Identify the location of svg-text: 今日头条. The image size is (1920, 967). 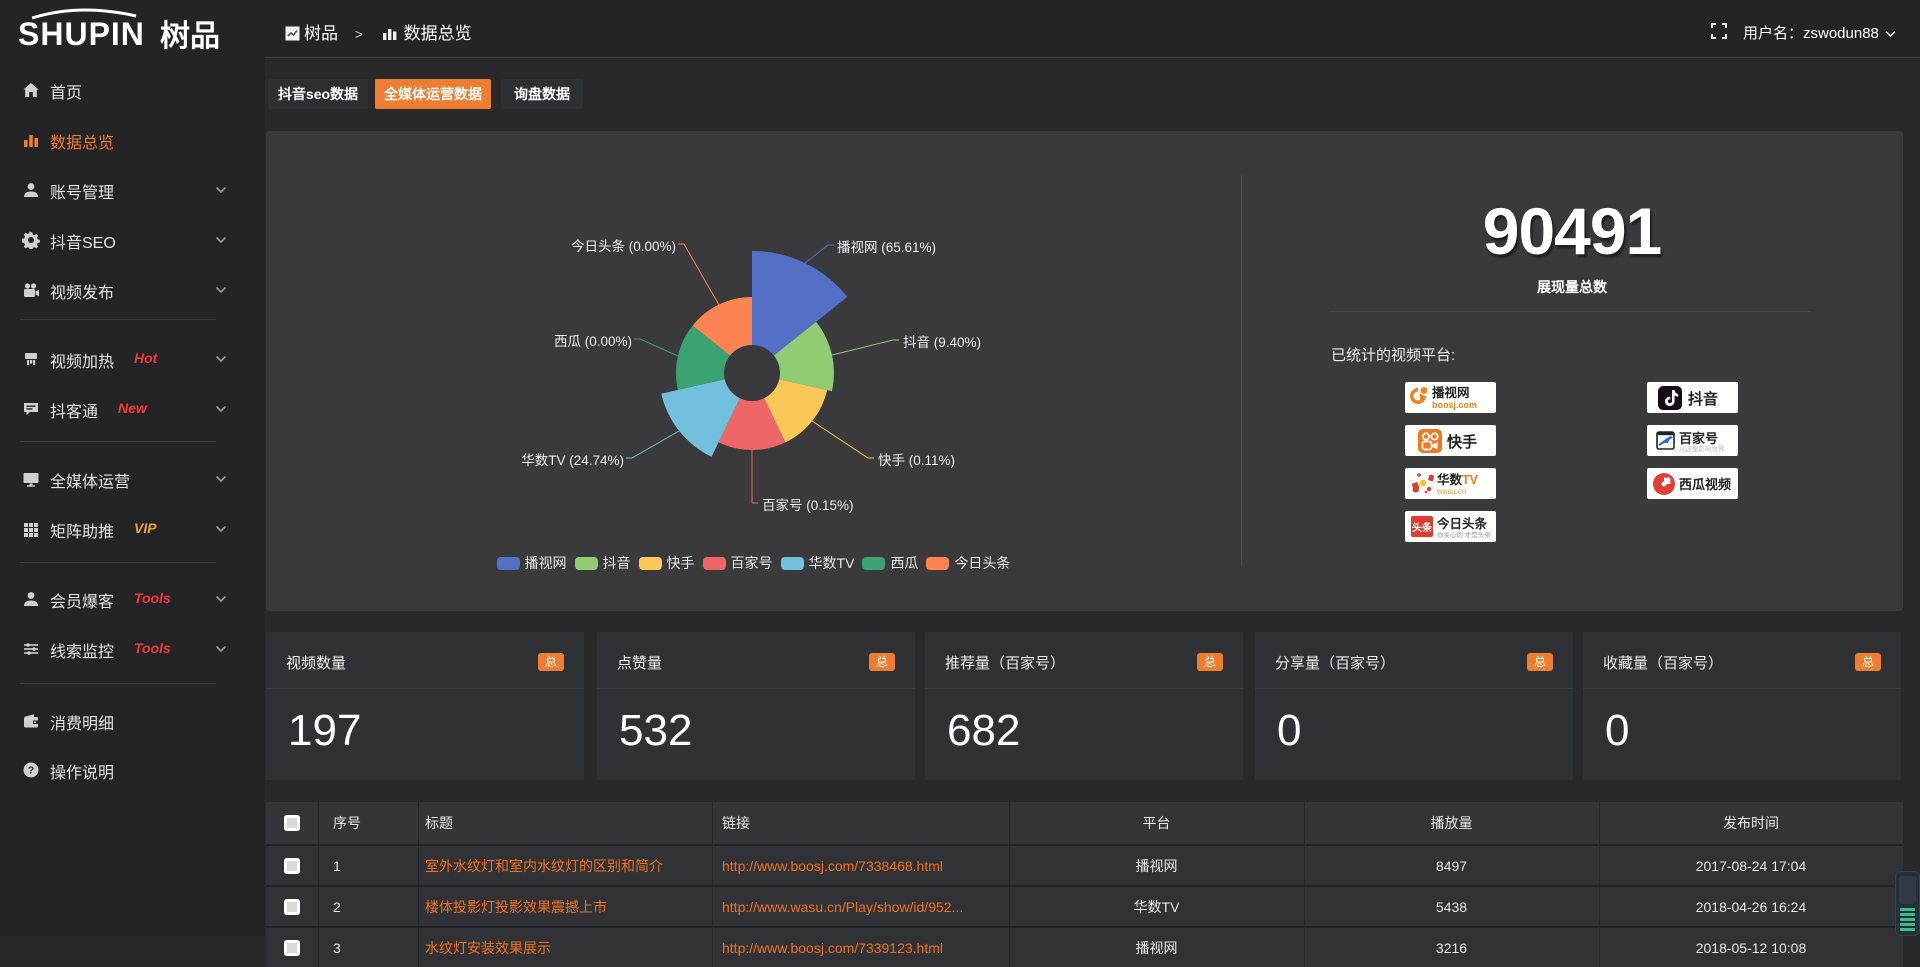
(1462, 523).